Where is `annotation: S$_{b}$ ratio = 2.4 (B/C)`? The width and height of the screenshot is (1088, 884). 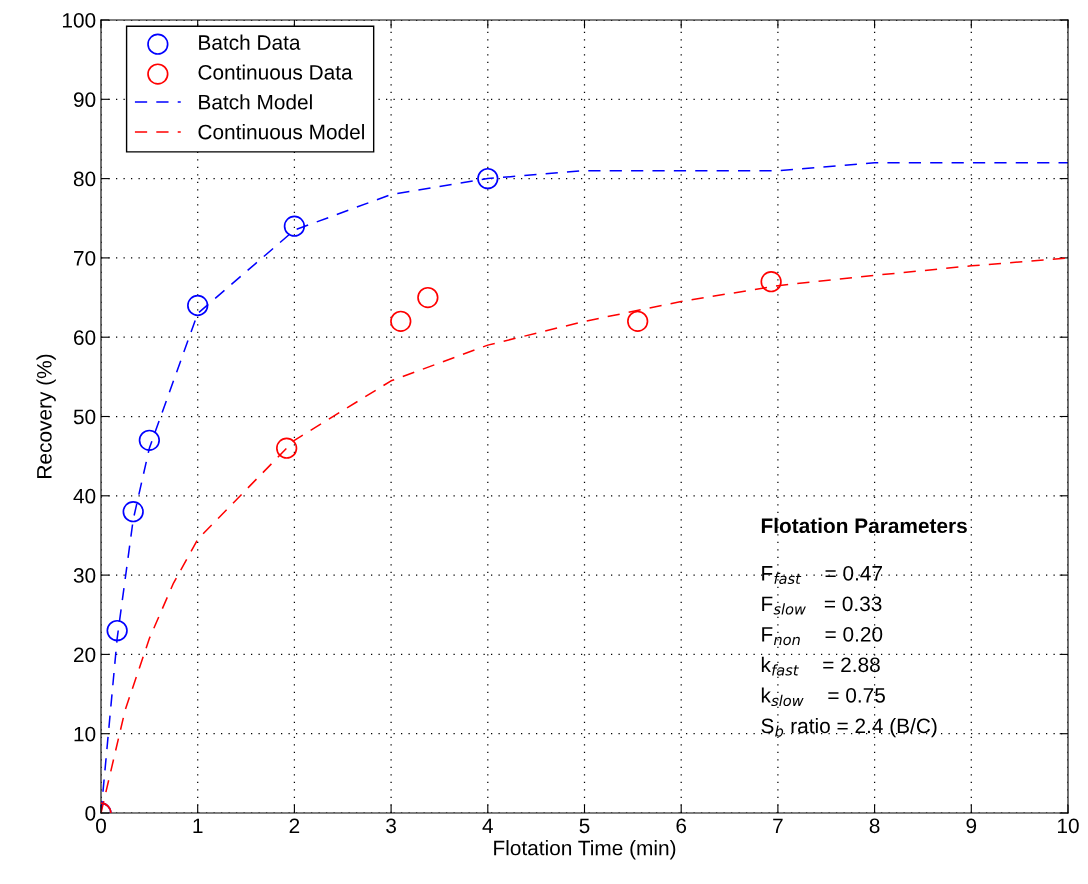
annotation: S$_{b}$ ratio = 2.4 (B/C) is located at coordinates (849, 727).